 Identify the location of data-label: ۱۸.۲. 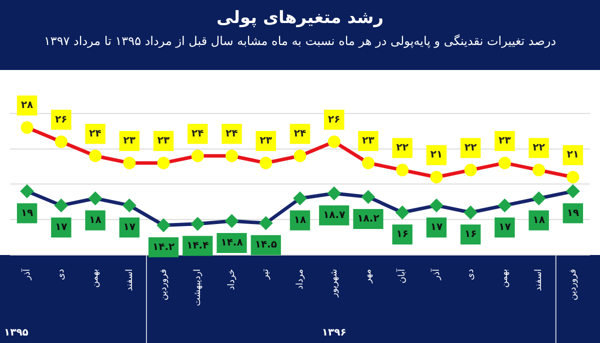
(368, 219).